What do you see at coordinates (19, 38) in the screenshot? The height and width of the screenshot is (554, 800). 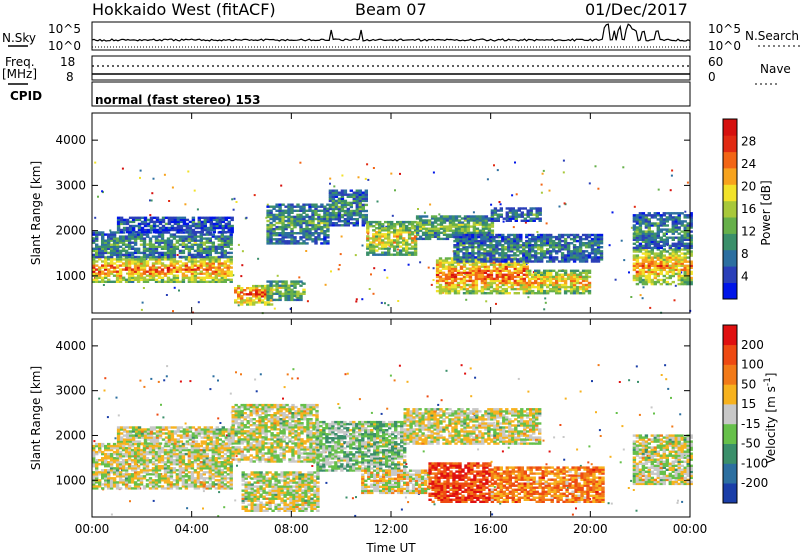 I see `nsky-label: N.Sky` at bounding box center [19, 38].